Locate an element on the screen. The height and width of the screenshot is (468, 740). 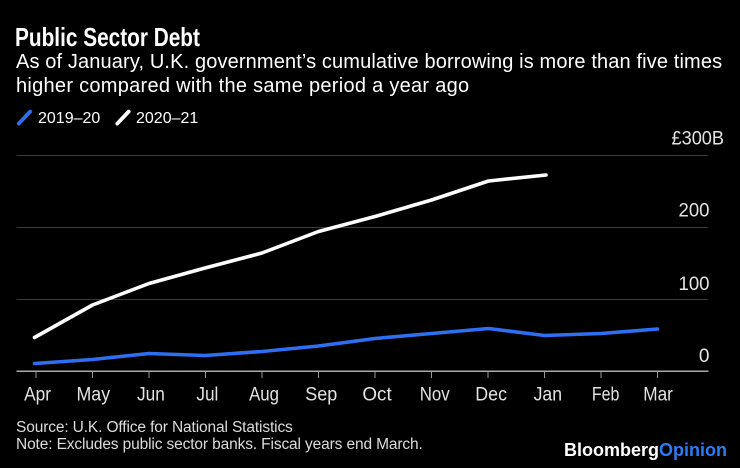
svg-text: £300B is located at coordinates (698, 139).